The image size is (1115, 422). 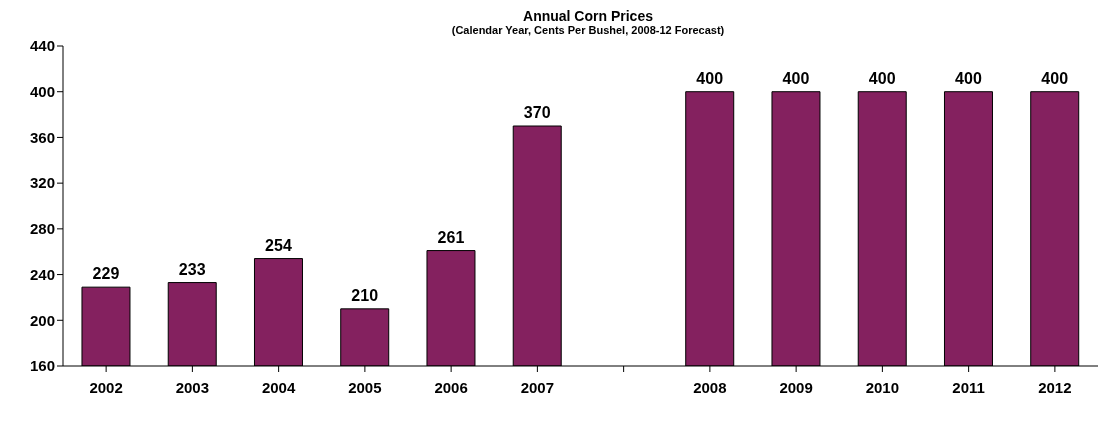 What do you see at coordinates (796, 387) in the screenshot?
I see `x-tick-label: 2009` at bounding box center [796, 387].